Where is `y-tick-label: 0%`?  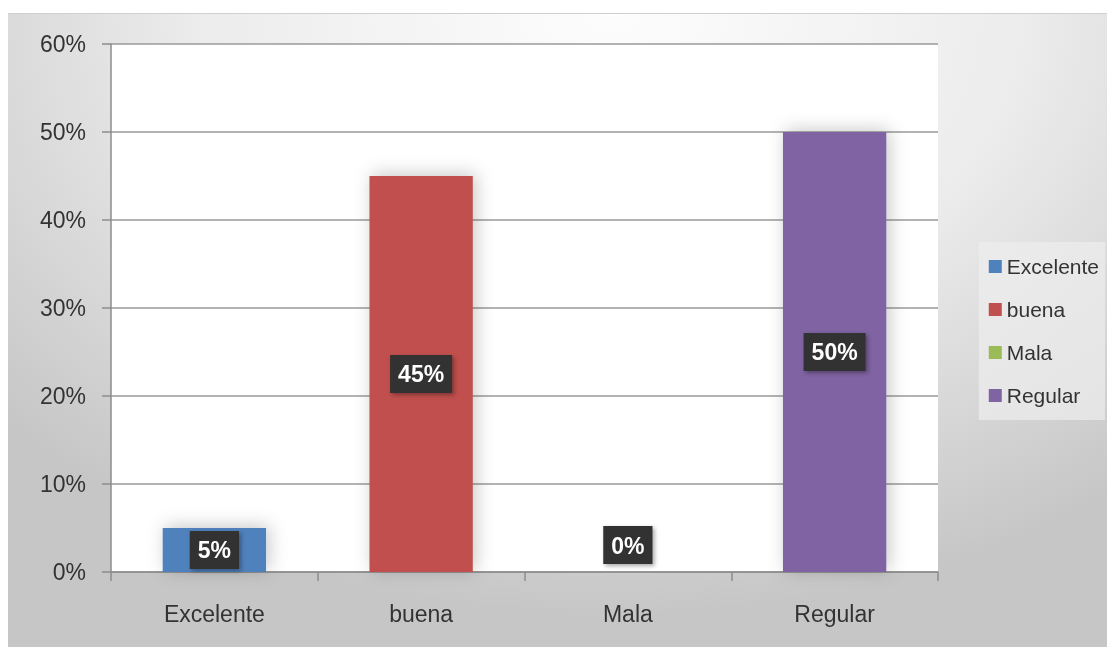
y-tick-label: 0% is located at coordinates (69, 572).